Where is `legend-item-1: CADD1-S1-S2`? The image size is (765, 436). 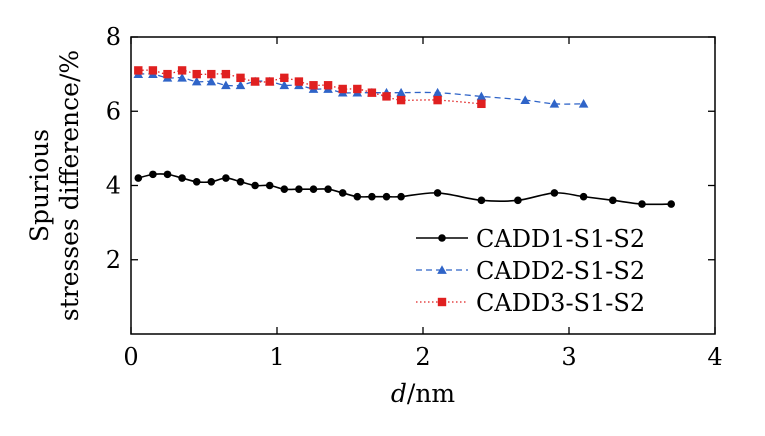 legend-item-1: CADD1-S1-S2 is located at coordinates (530, 239).